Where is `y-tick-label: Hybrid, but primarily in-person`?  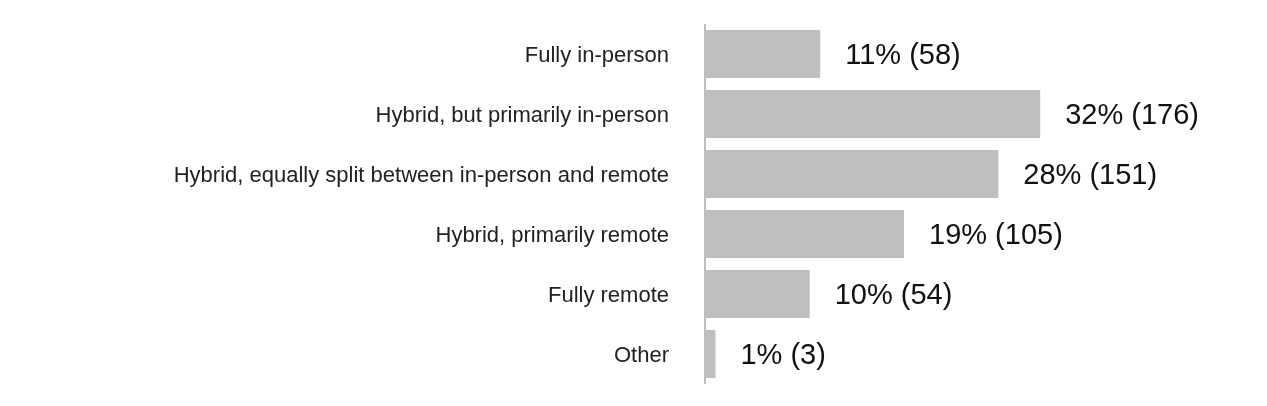 y-tick-label: Hybrid, but primarily in-person is located at coordinates (522, 114).